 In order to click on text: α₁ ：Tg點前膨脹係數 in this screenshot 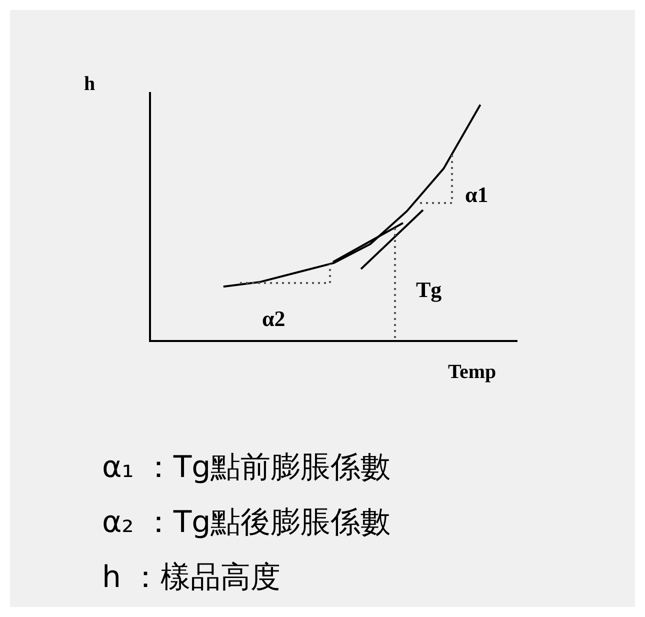, I will do `click(246, 468)`.